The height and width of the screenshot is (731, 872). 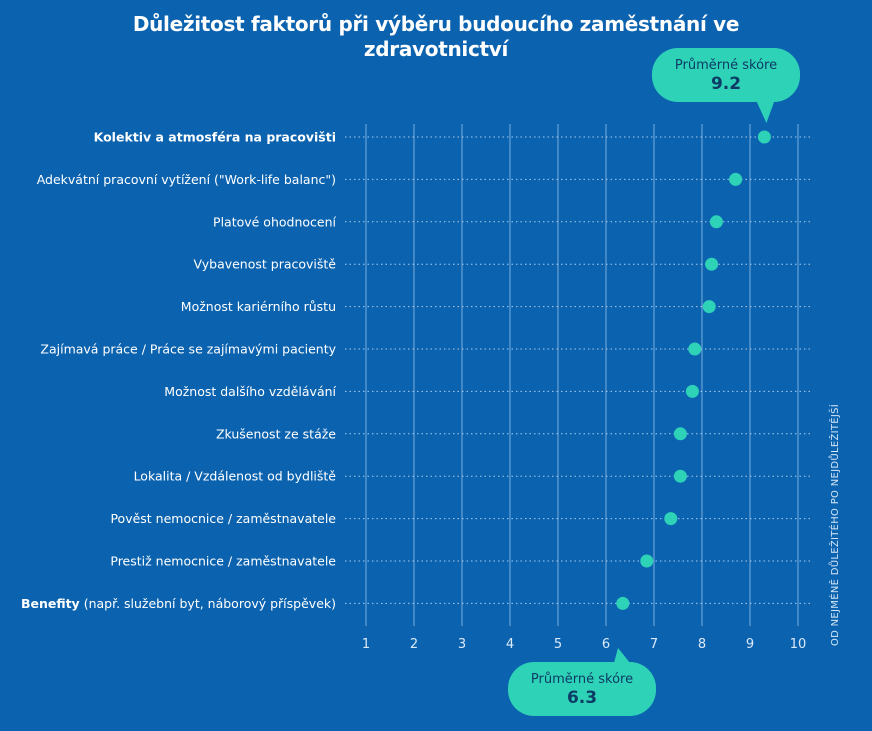 What do you see at coordinates (250, 391) in the screenshot?
I see `category-label: Možnost dalšího vzdělávání` at bounding box center [250, 391].